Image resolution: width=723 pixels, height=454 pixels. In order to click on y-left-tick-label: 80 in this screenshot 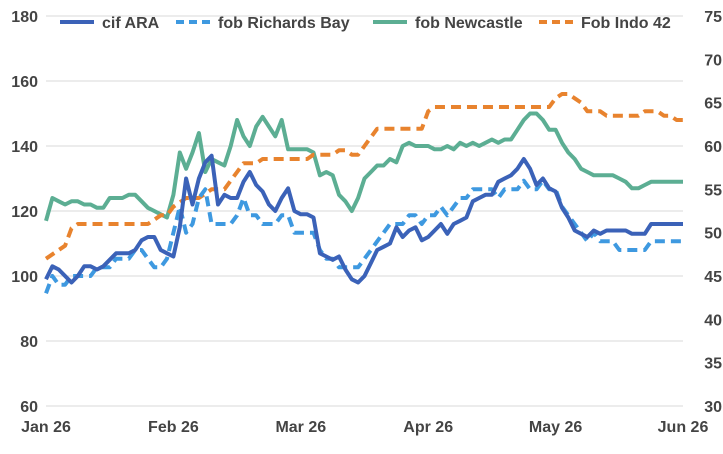, I will do `click(29, 342)`.